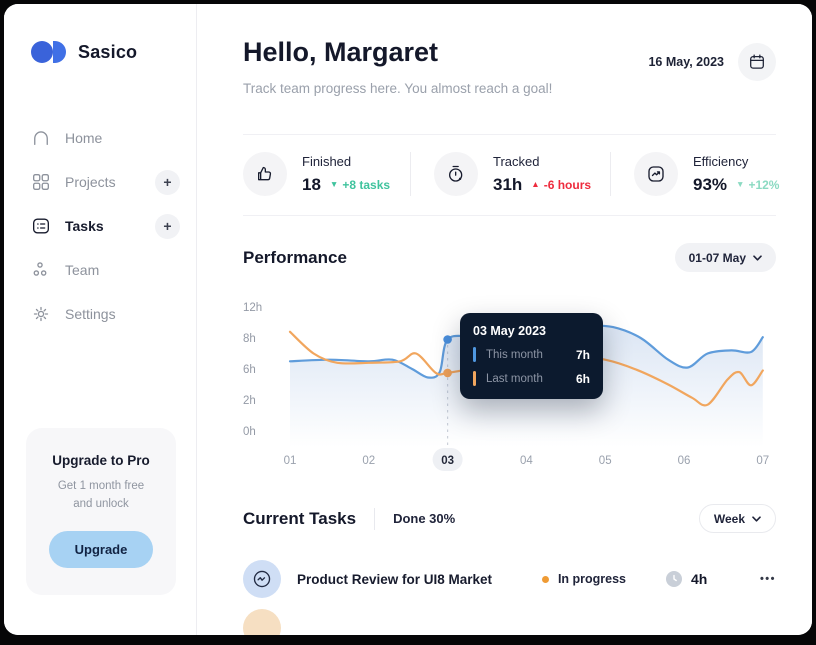  I want to click on upgrade-button: Upgrade, so click(101, 549).